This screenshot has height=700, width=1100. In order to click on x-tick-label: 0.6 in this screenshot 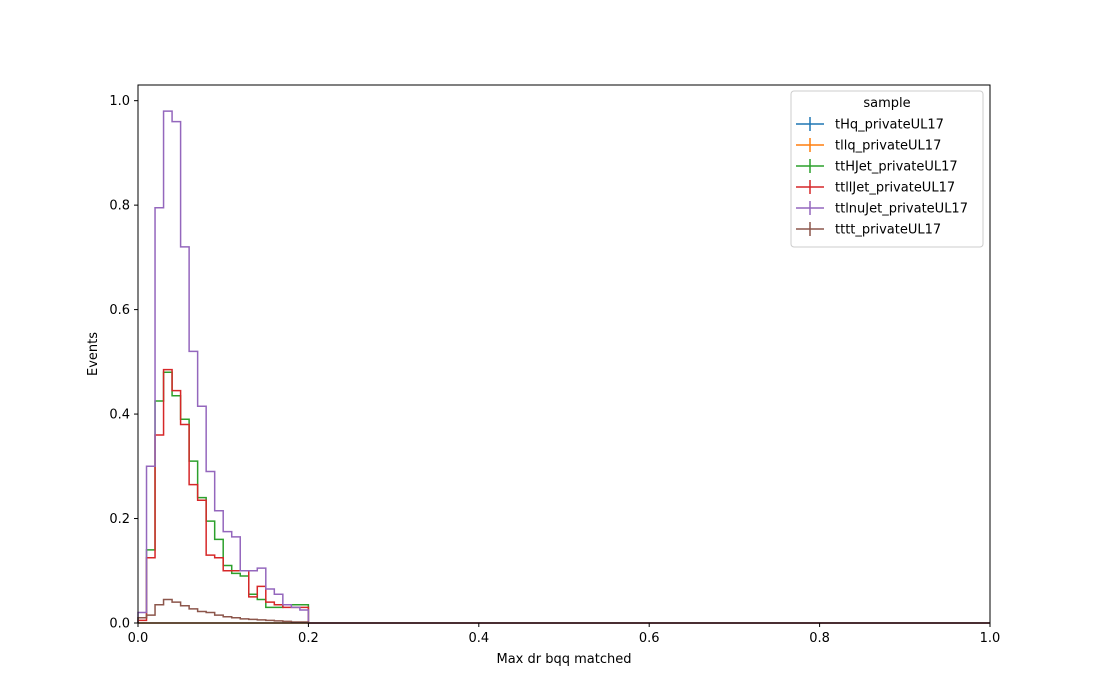, I will do `click(649, 638)`.